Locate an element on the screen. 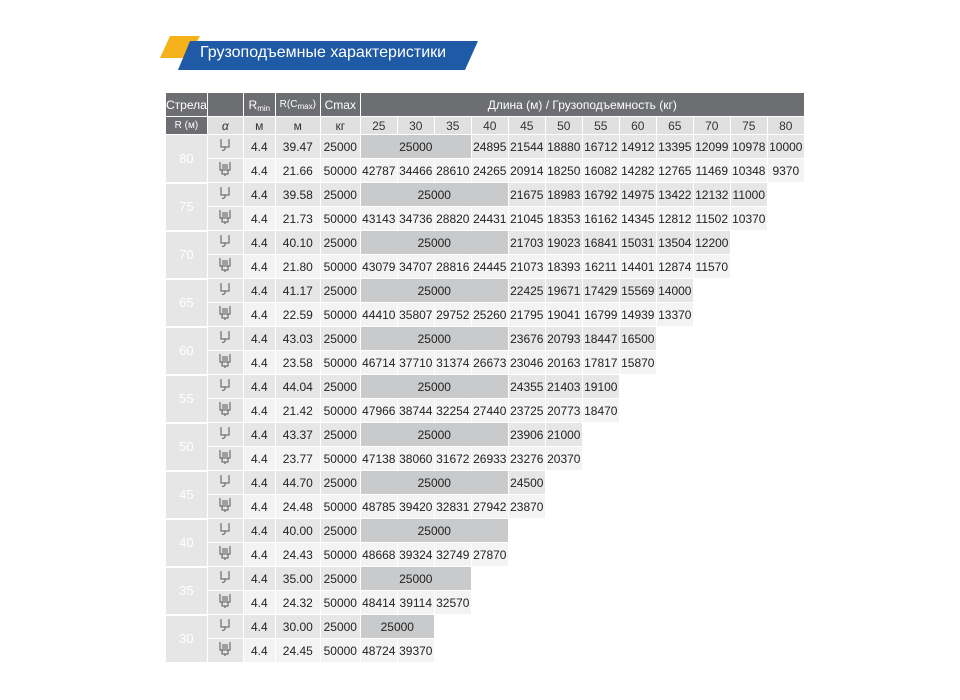 The height and width of the screenshot is (700, 960). data-row: 40 4.4 40.00 25000 25000 is located at coordinates (485, 543).